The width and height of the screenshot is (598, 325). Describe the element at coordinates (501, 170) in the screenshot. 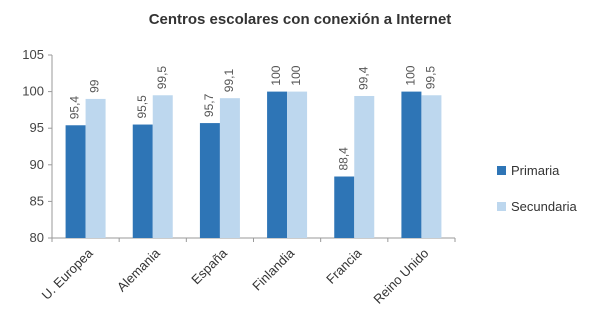

I see `legend-swatch-primaria` at that location.